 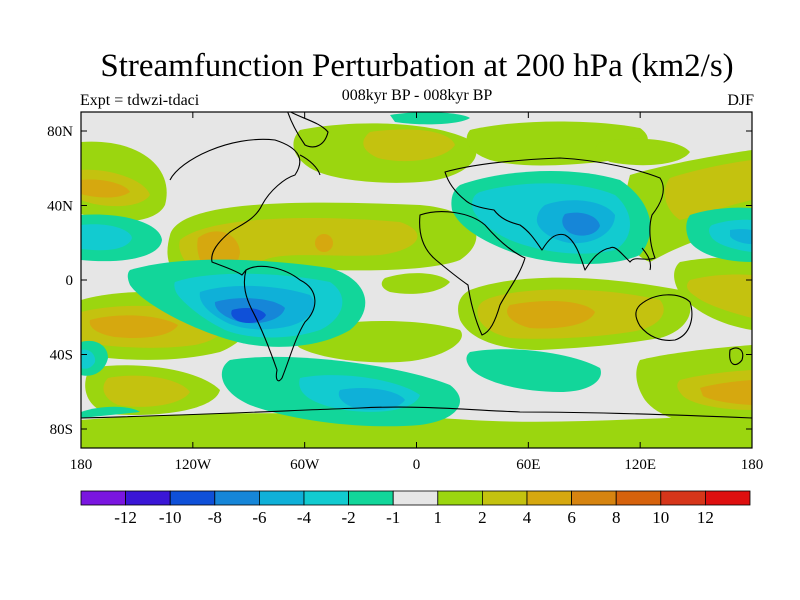 What do you see at coordinates (527, 517) in the screenshot?
I see `colorbar-label: 4` at bounding box center [527, 517].